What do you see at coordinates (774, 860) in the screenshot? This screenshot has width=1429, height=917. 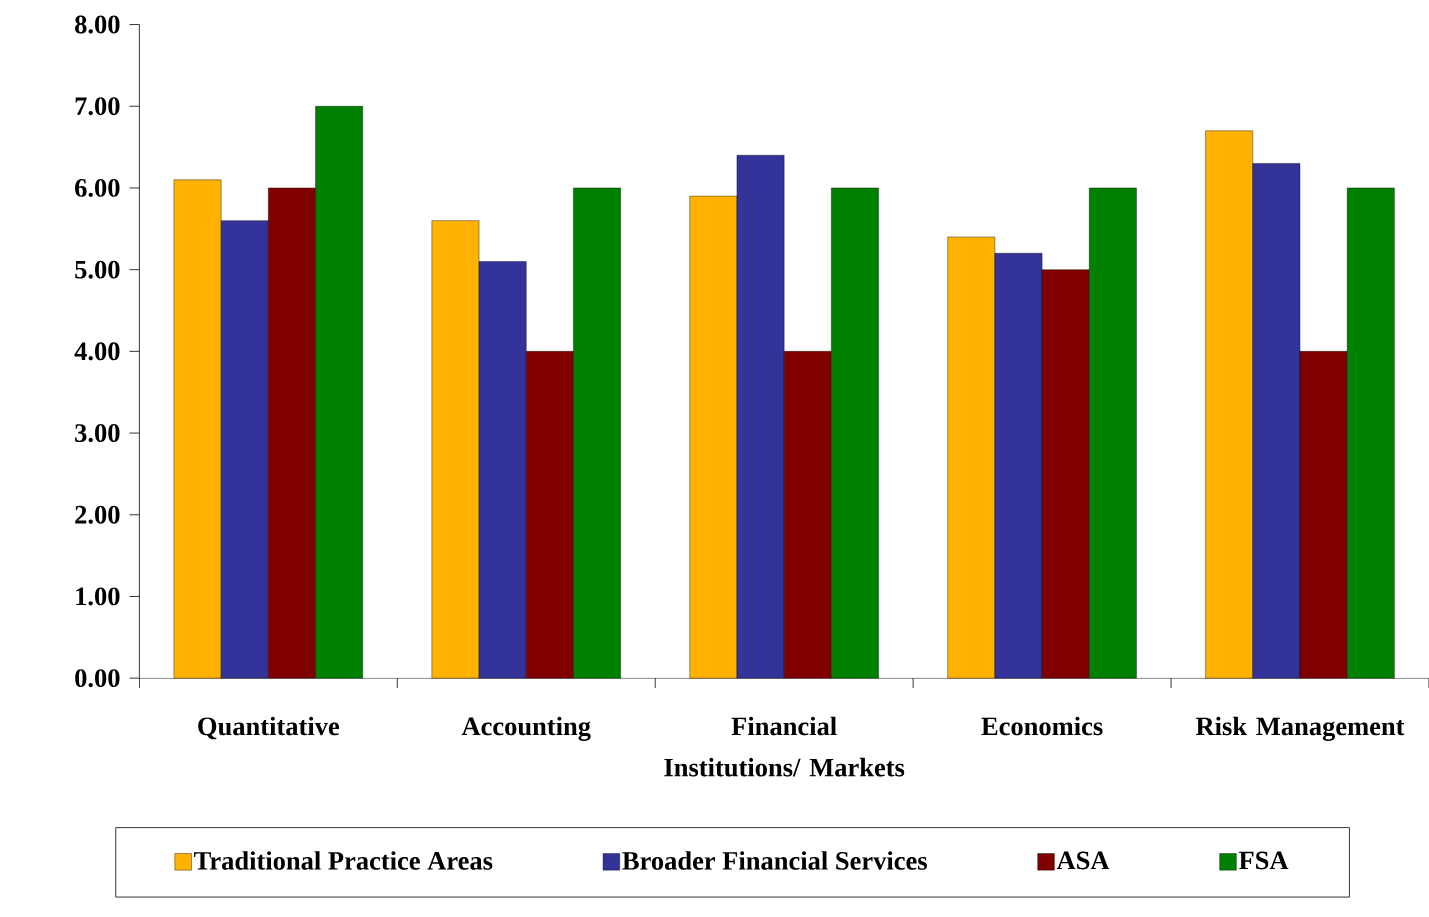 I see `legend-label: Broader Financial Services` at bounding box center [774, 860].